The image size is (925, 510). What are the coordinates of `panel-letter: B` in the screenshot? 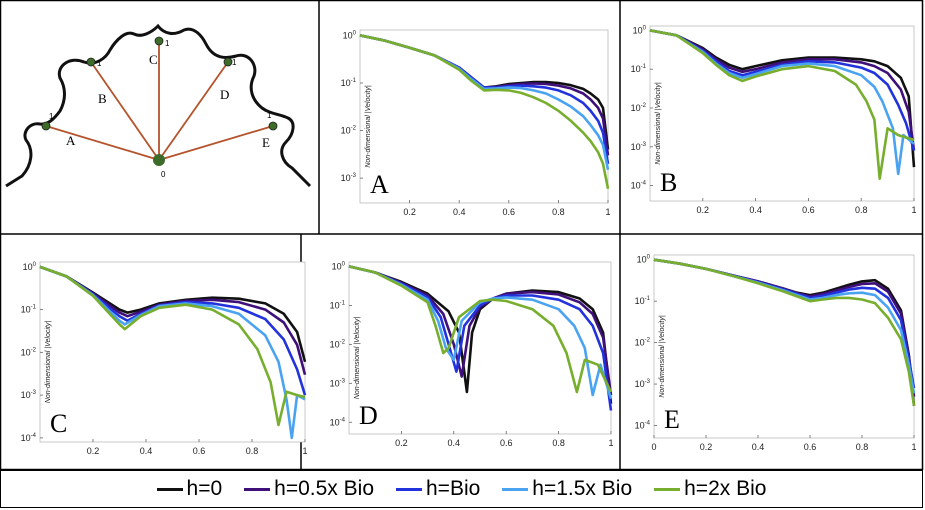 It's located at (668, 182).